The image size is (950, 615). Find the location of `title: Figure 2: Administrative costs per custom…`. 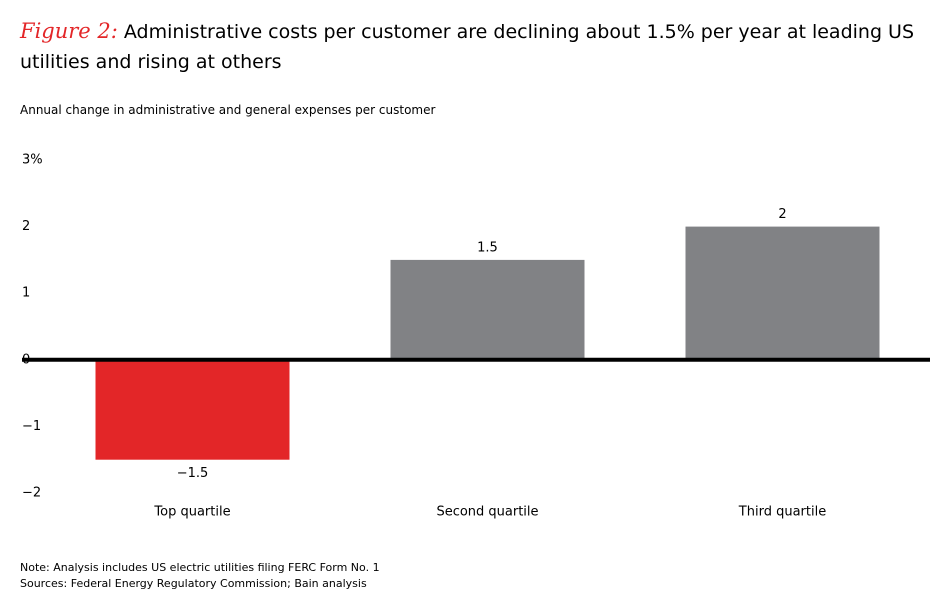

title: Figure 2: Administrative costs per custom… is located at coordinates (480, 46).